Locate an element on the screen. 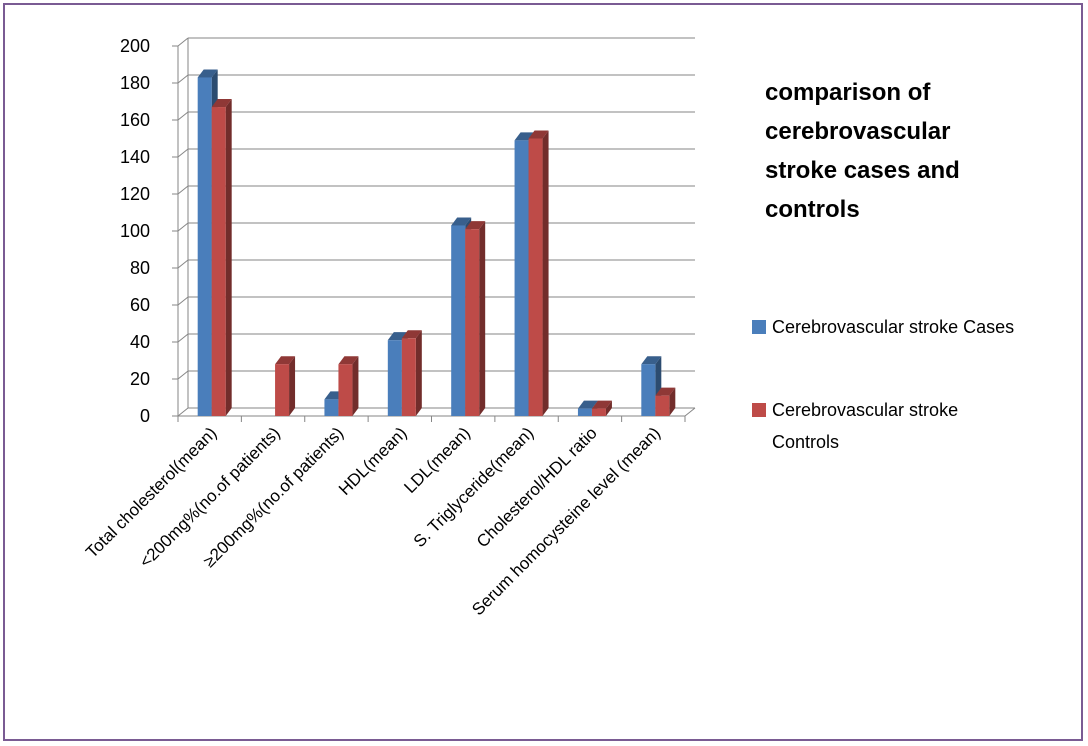 This screenshot has width=1088, height=746. y-tick-label: 100 is located at coordinates (135, 231).